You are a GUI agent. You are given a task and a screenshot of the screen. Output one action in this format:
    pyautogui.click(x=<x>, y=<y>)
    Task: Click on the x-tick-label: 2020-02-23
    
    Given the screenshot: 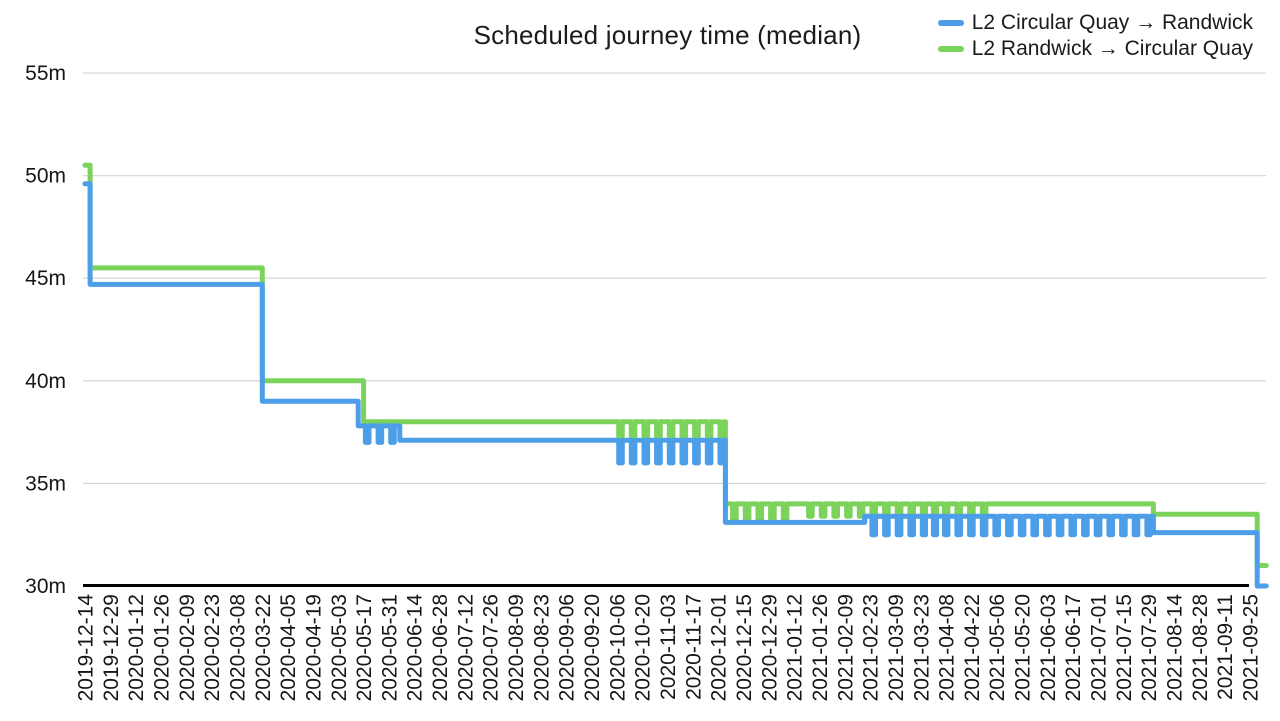 What is the action you would take?
    pyautogui.click(x=212, y=647)
    